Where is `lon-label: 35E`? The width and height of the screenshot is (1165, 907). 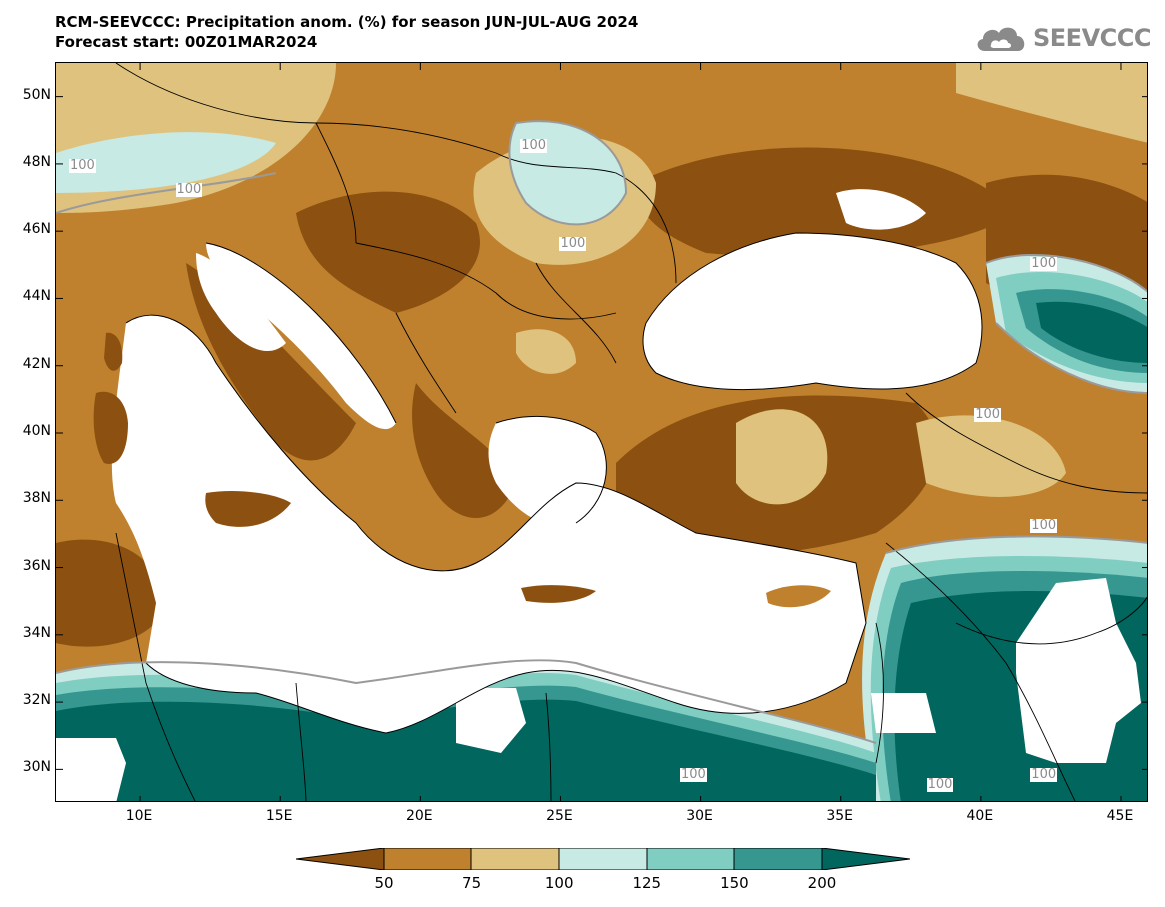 lon-label: 35E is located at coordinates (840, 816).